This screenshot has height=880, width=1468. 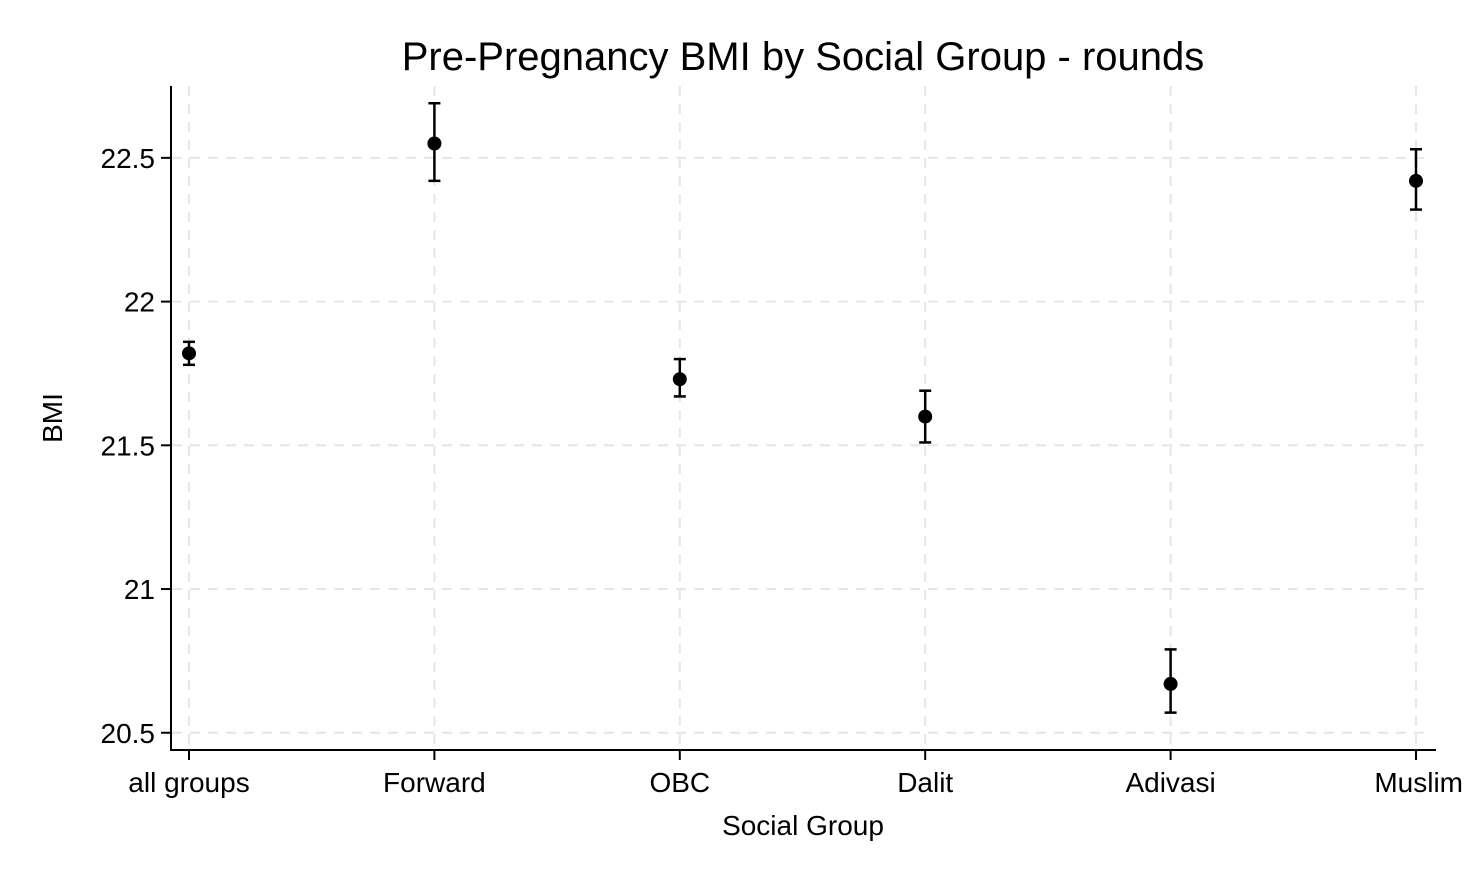 What do you see at coordinates (925, 782) in the screenshot?
I see `x-tick-label: Dalit` at bounding box center [925, 782].